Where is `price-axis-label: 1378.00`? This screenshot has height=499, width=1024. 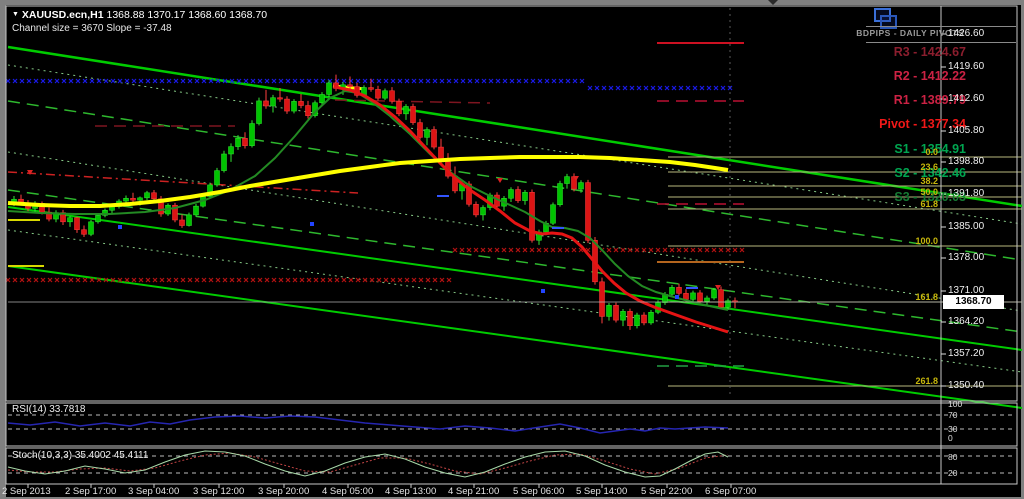 price-axis-label: 1378.00 is located at coordinates (966, 257).